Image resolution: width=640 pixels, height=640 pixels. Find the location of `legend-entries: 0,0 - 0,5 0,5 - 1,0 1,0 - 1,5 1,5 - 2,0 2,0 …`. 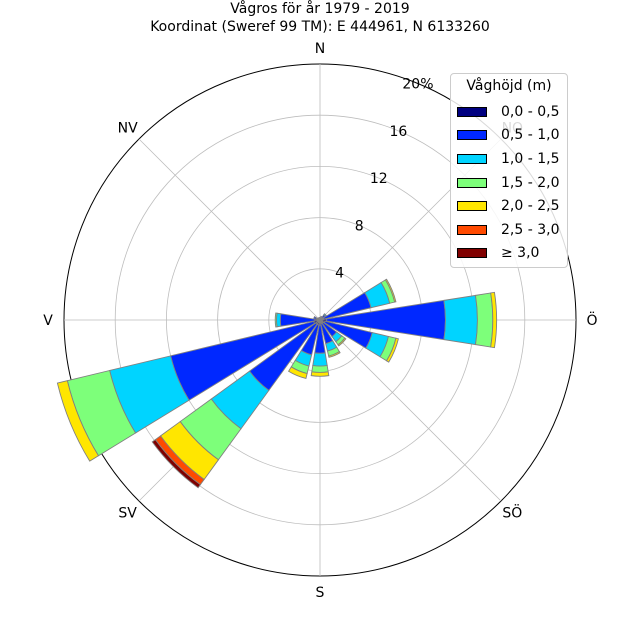

legend-entries: 0,0 - 0,5 0,5 - 1,0 1,0 - 1,5 1,5 - 2,0 2,0 … is located at coordinates (509, 182).